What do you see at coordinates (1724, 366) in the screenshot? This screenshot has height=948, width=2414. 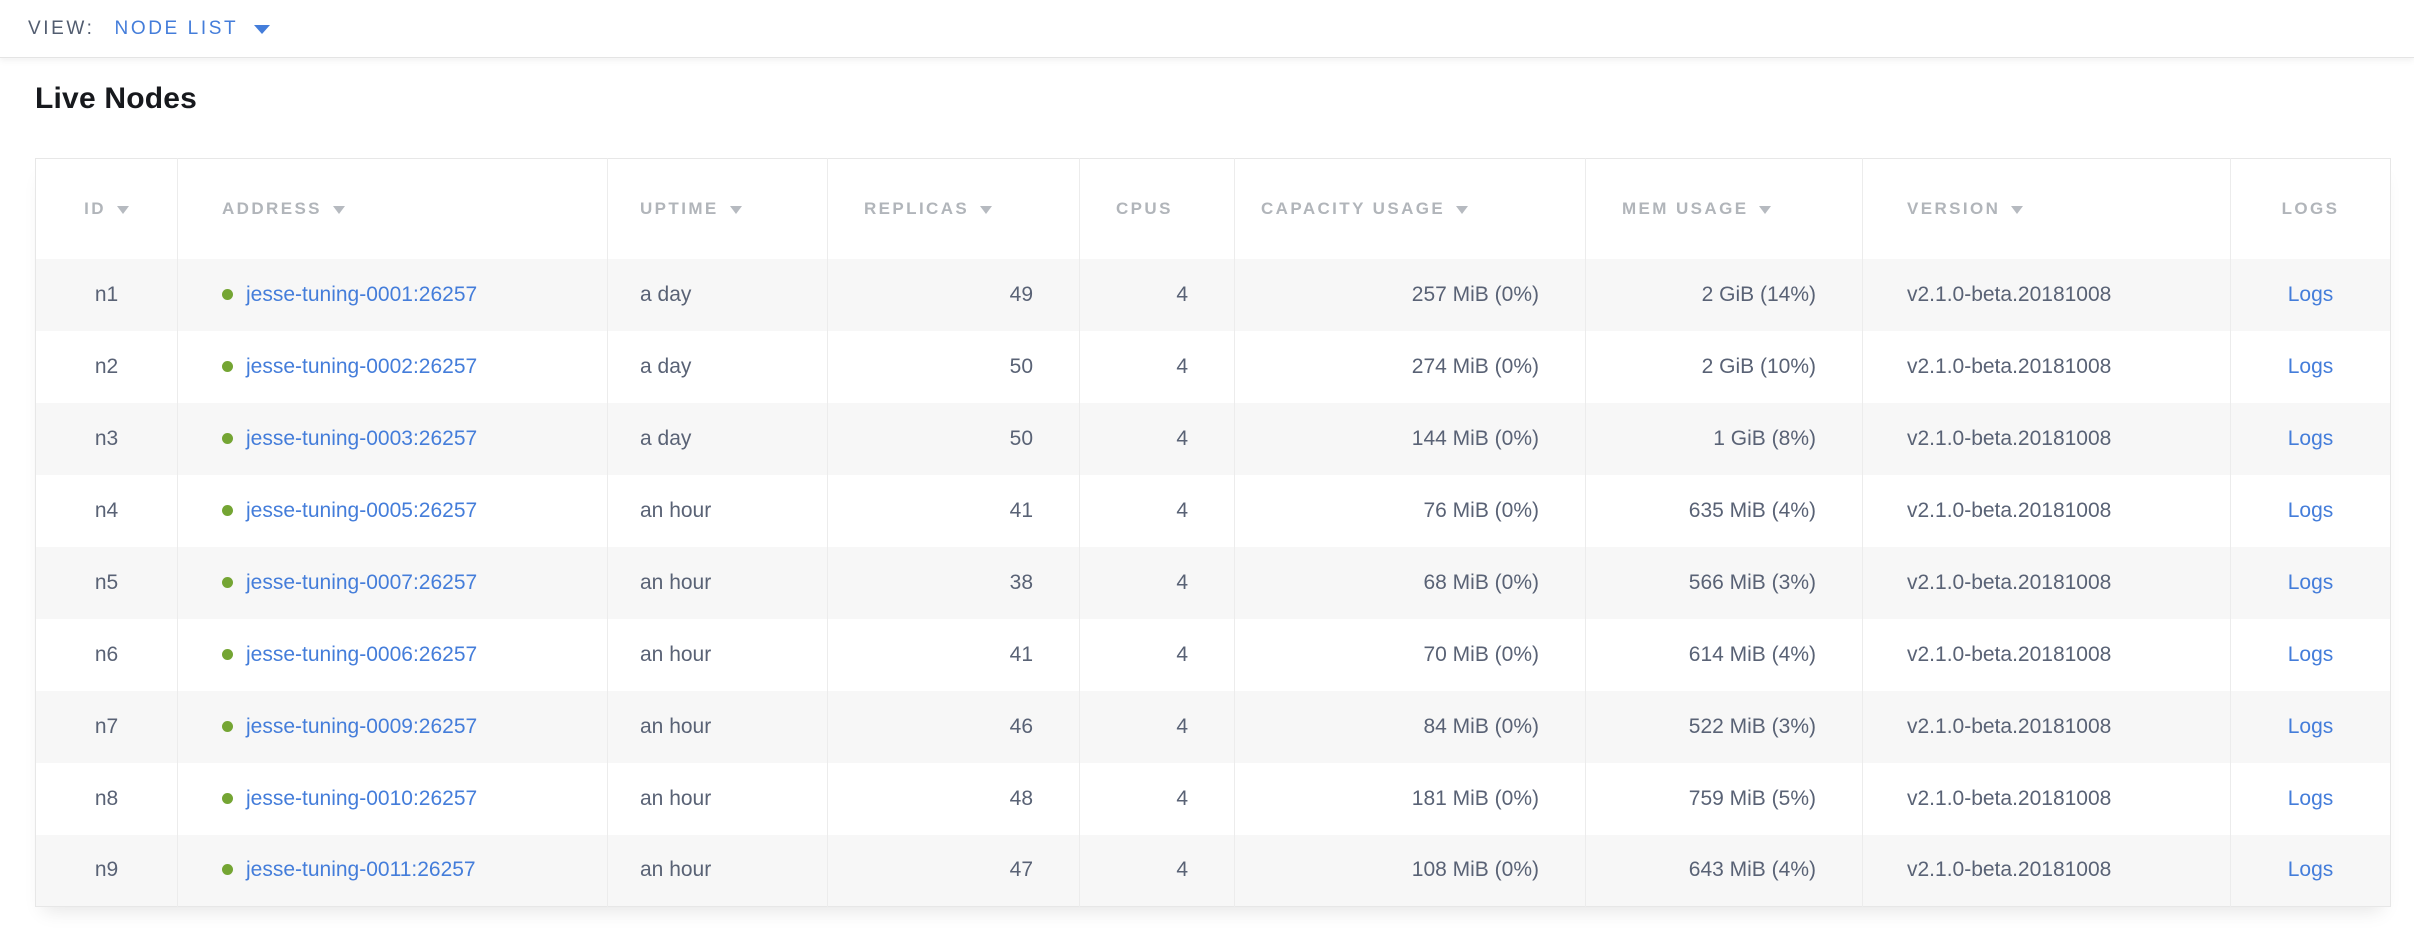 I see `cell-mem: 2 GiB (10%)` at bounding box center [1724, 366].